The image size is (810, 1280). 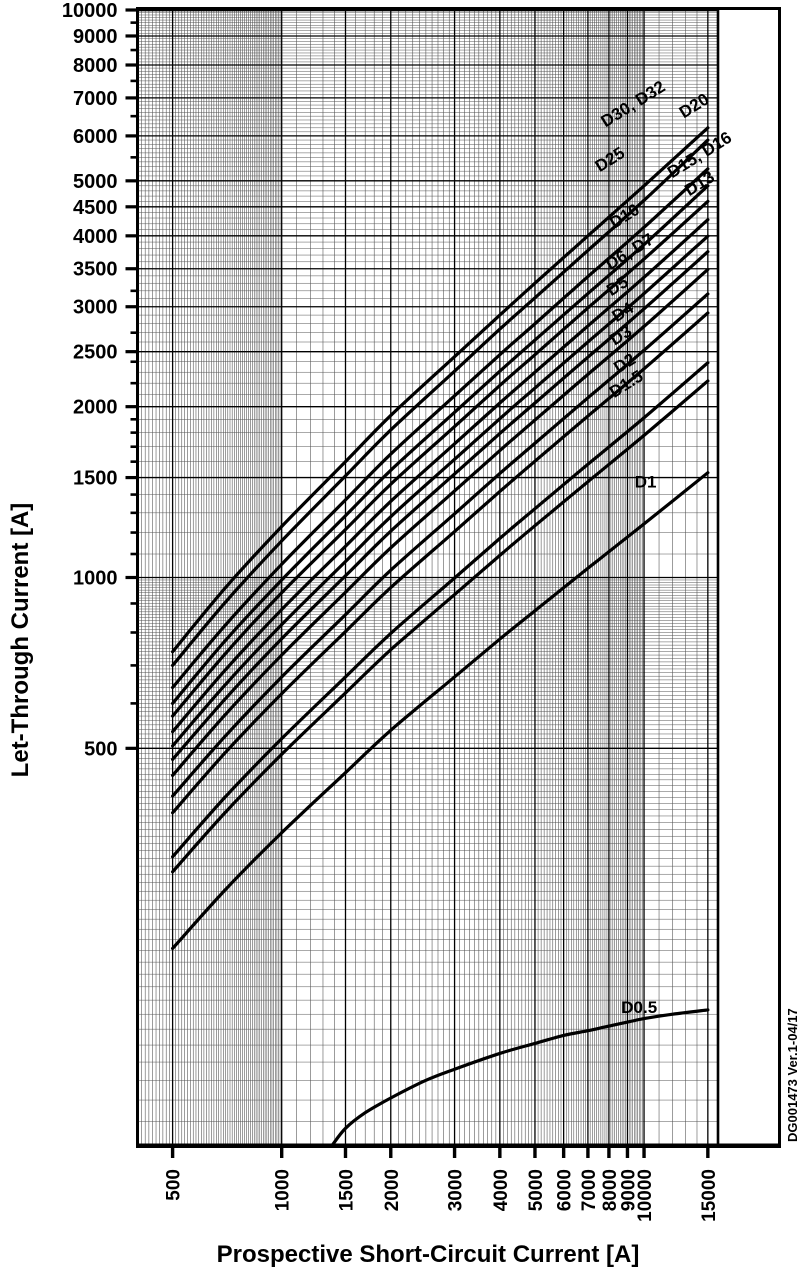 What do you see at coordinates (536, 1190) in the screenshot?
I see `x-tick-label: 5000` at bounding box center [536, 1190].